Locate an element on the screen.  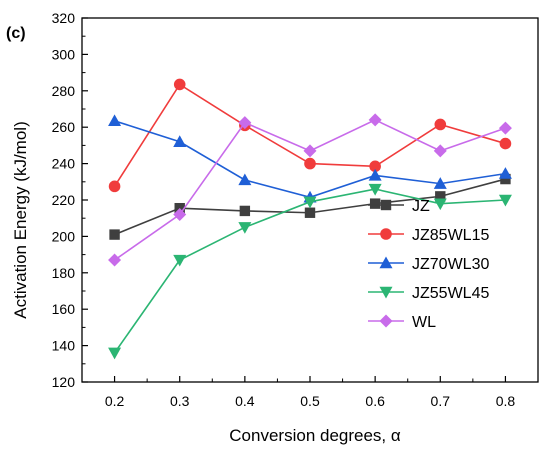
y-tick-label: 300 is located at coordinates (64, 54).